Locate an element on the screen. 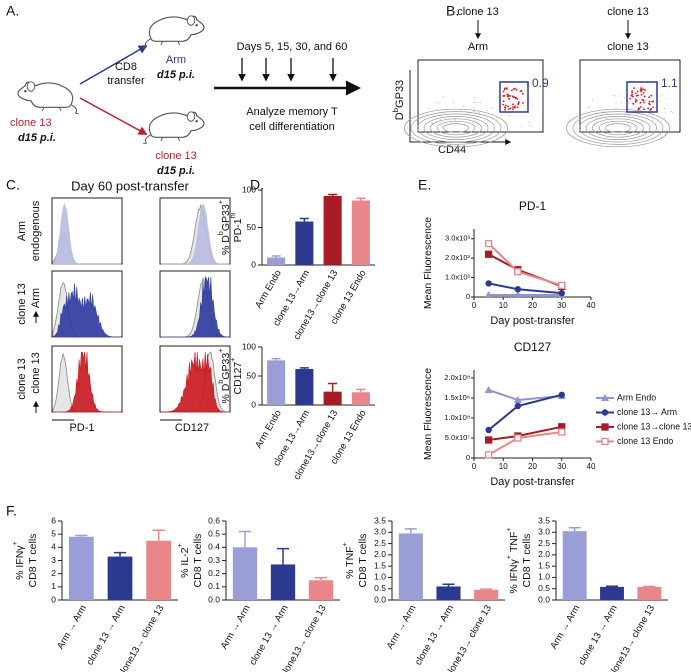 This screenshot has height=672, width=691. y-axis-label-part: CD127 is located at coordinates (238, 378).